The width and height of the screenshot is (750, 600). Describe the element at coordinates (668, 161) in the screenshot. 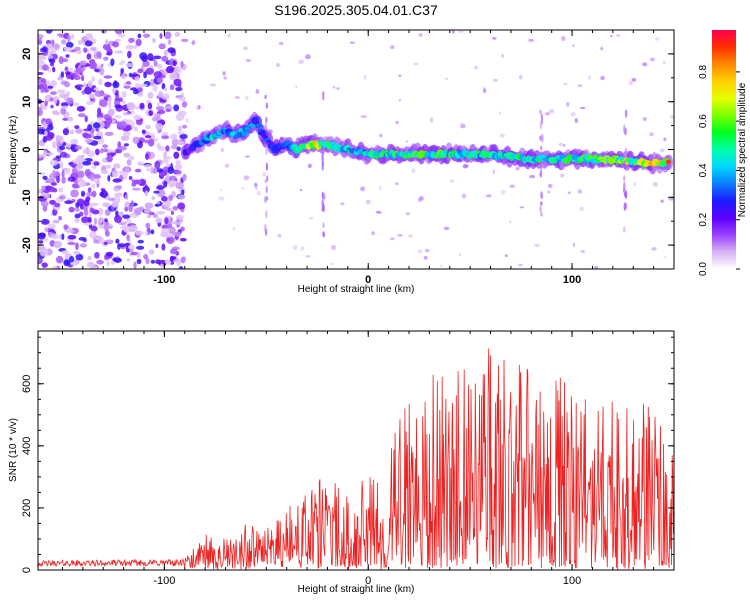

I see `spectrogram-ridge` at that location.